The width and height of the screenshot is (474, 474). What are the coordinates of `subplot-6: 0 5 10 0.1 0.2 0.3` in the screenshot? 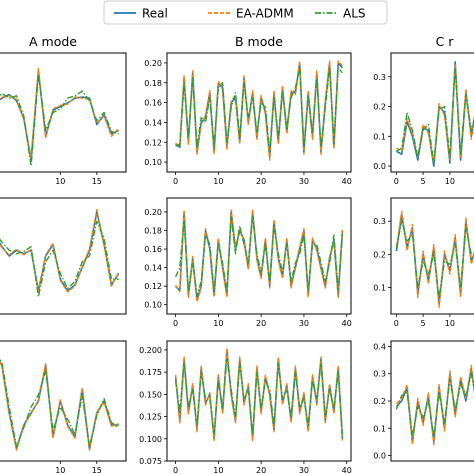 It's located at (423, 262).